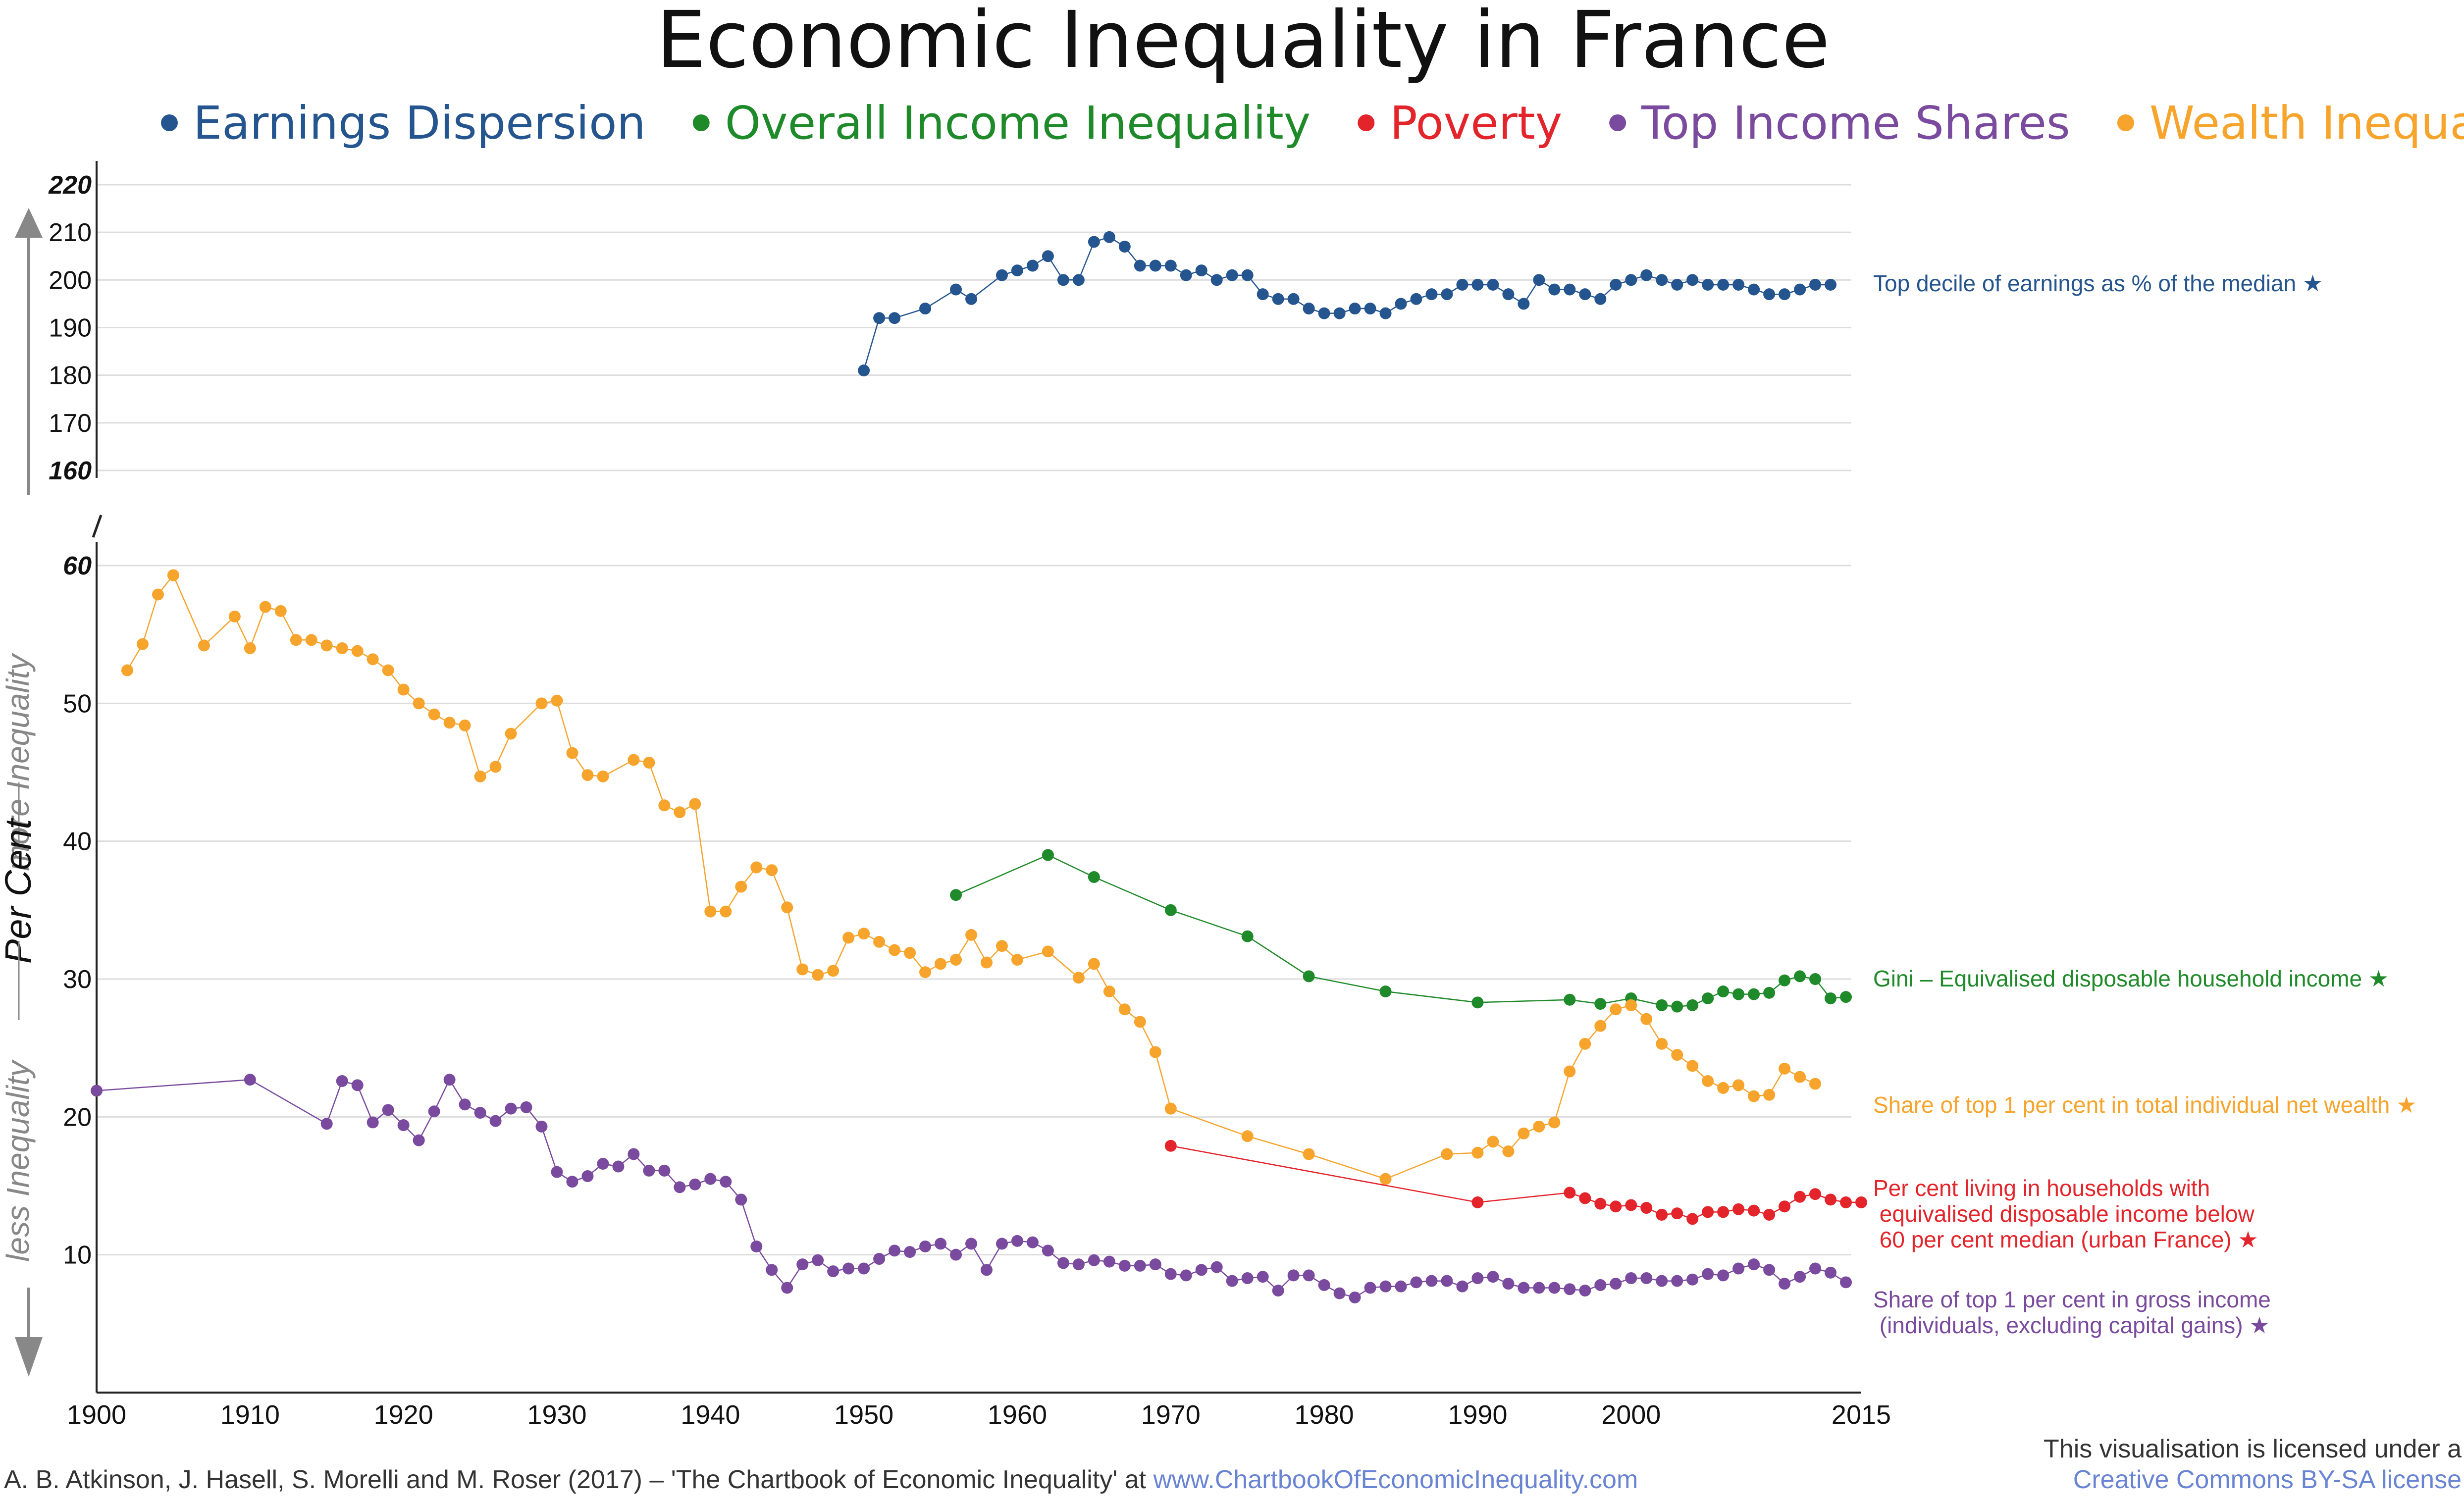  Describe the element at coordinates (77, 979) in the screenshot. I see `y-tick-label: 30` at that location.